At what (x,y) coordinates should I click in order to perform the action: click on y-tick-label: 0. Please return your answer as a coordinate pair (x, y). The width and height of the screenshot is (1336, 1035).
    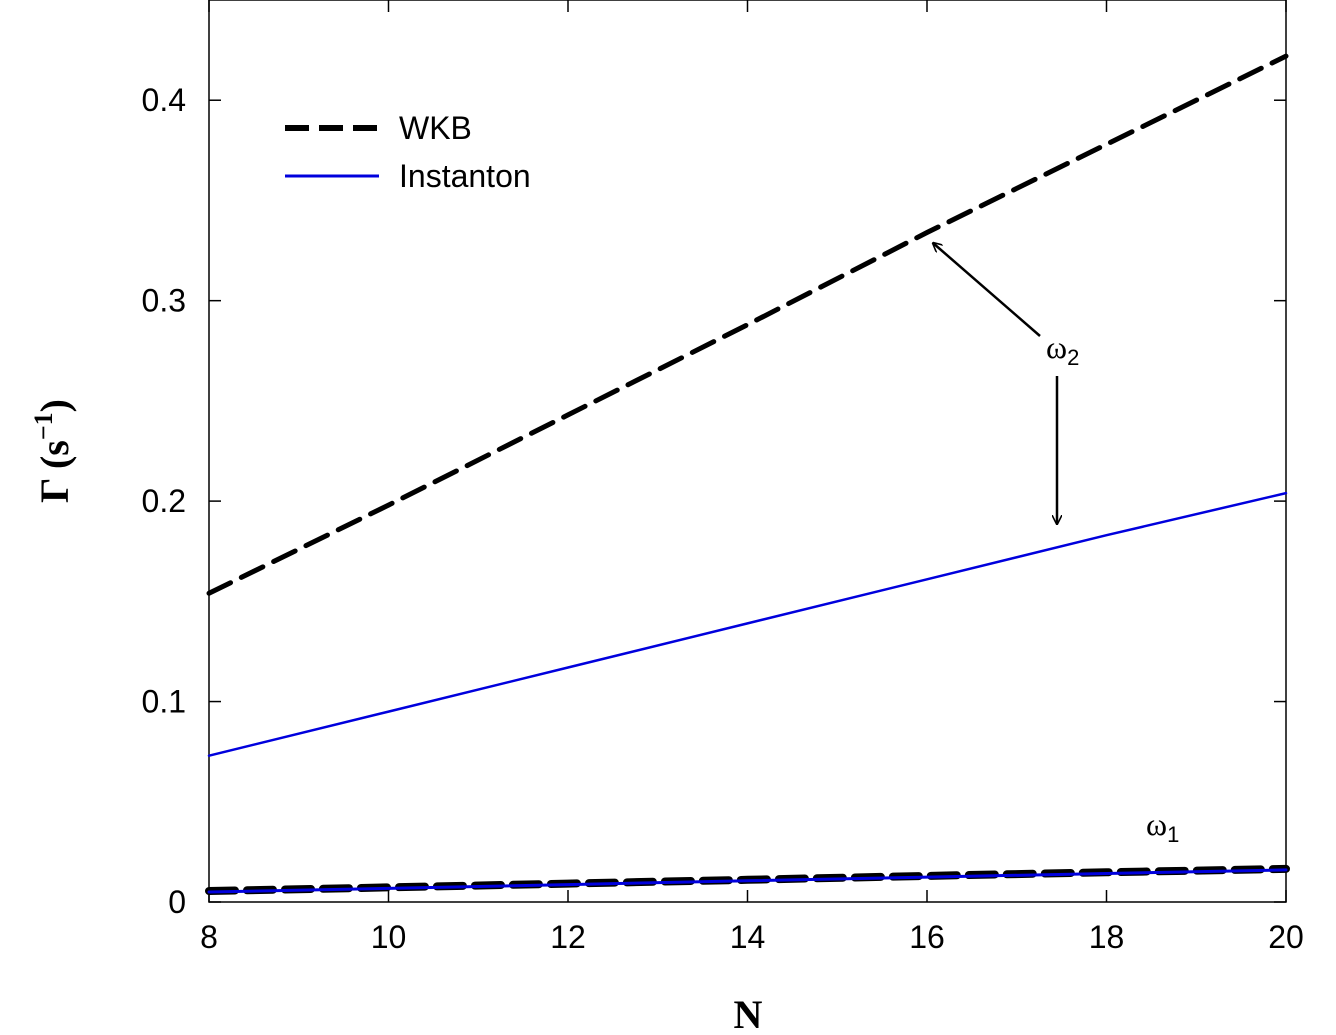
    Looking at the image, I should click on (177, 902).